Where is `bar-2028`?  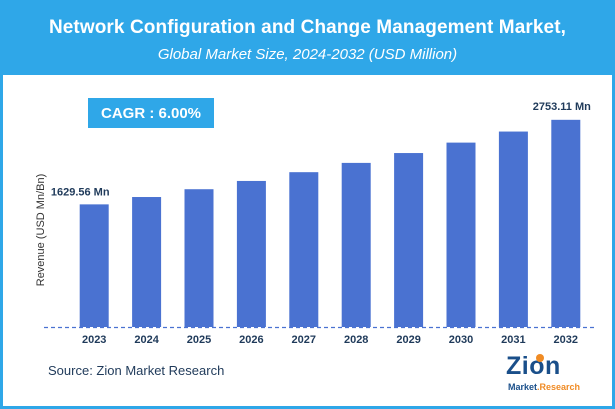
bar-2028 is located at coordinates (356, 244).